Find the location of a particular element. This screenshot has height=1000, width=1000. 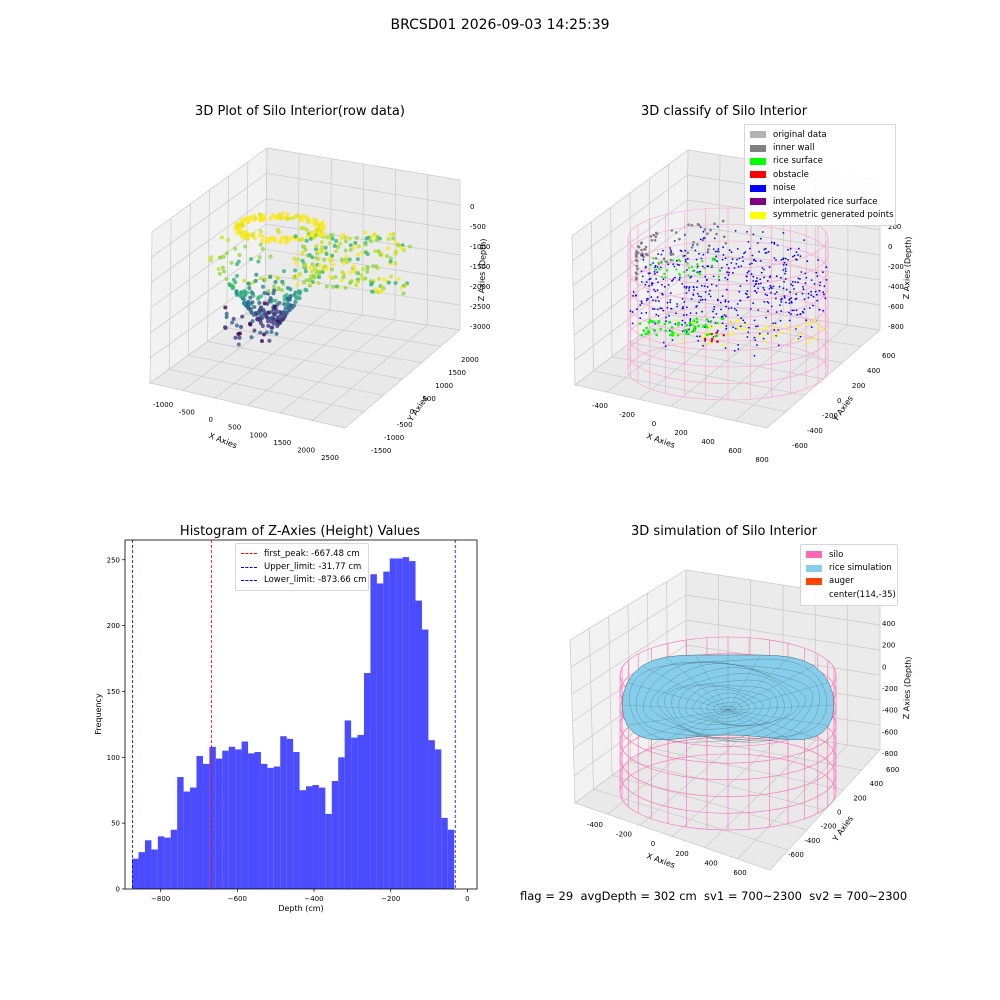

z-tick-label: -3000 is located at coordinates (480, 327).